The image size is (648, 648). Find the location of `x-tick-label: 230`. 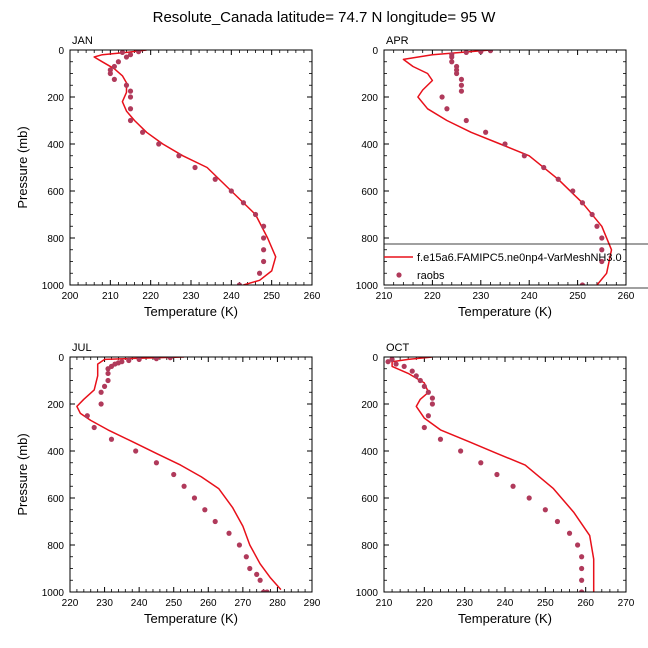

x-tick-label: 230 is located at coordinates (464, 603).